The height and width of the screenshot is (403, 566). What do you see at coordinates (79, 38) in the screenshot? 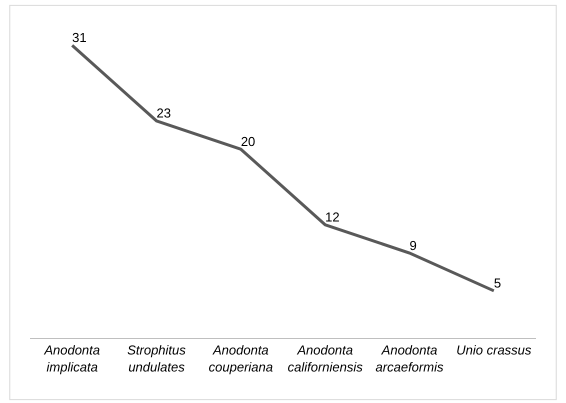
I see `data-label: 31` at bounding box center [79, 38].